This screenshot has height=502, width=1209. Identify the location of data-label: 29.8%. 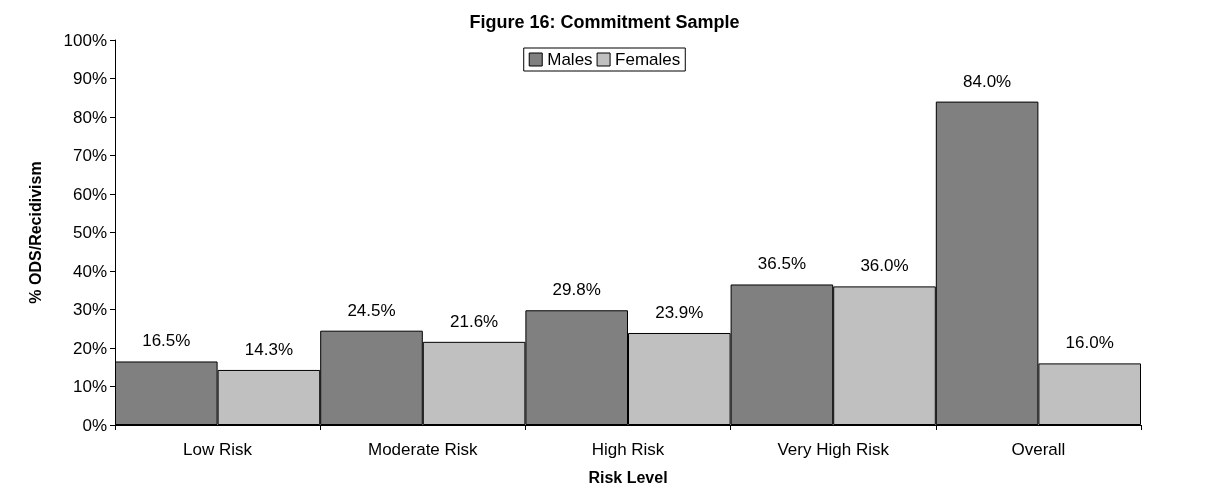
(576, 290).